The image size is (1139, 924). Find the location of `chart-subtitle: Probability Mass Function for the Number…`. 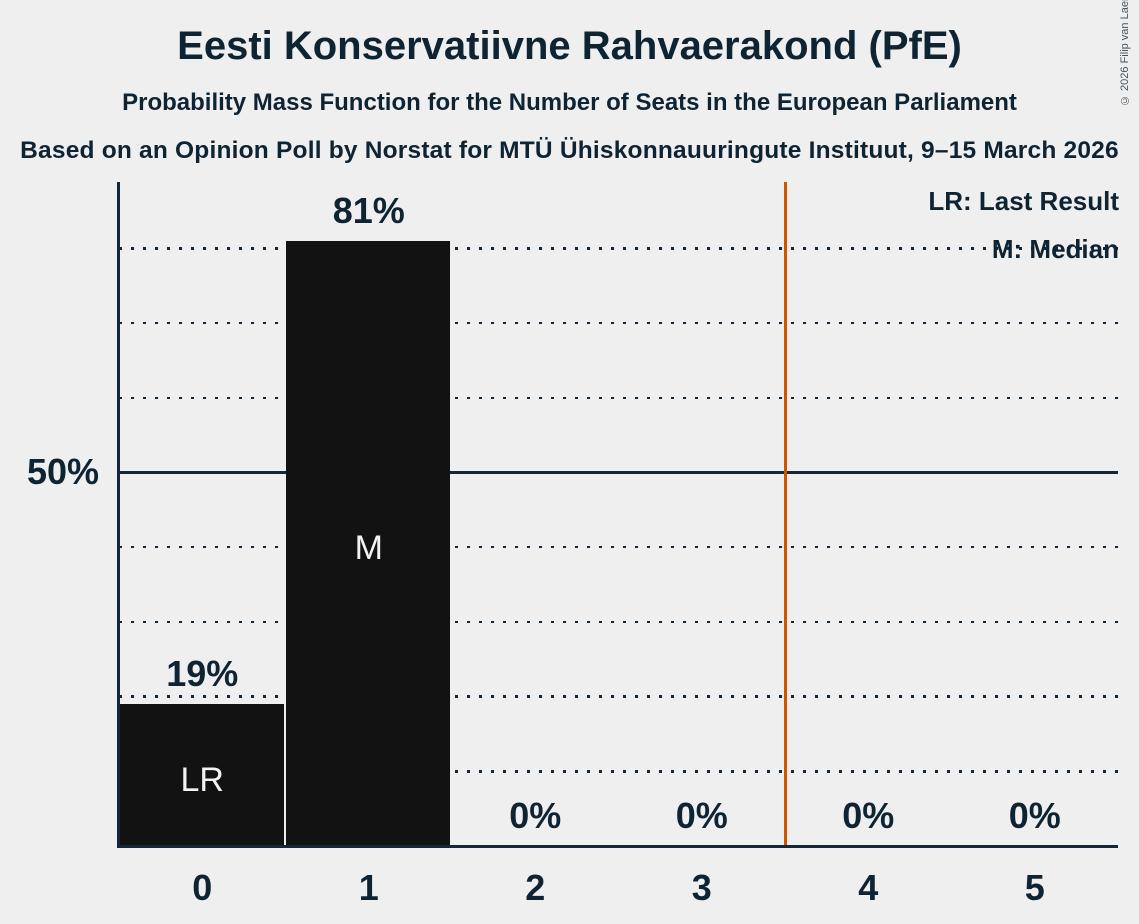

chart-subtitle: Probability Mass Function for the Number… is located at coordinates (569, 102).